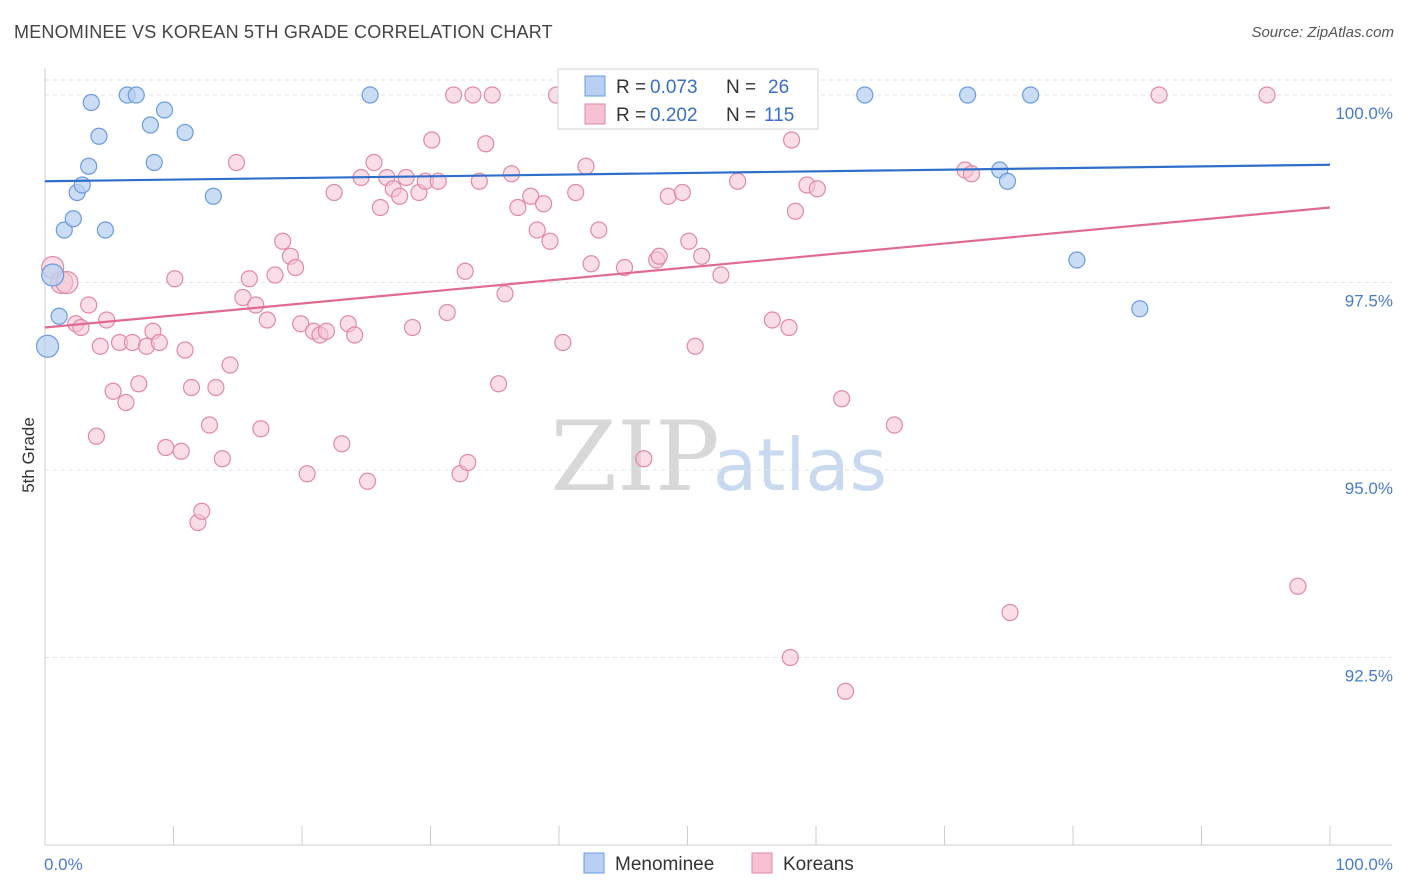  I want to click on stats-legend: R = 0.073 N = 26 R = 0.202 N = 115, so click(688, 99).